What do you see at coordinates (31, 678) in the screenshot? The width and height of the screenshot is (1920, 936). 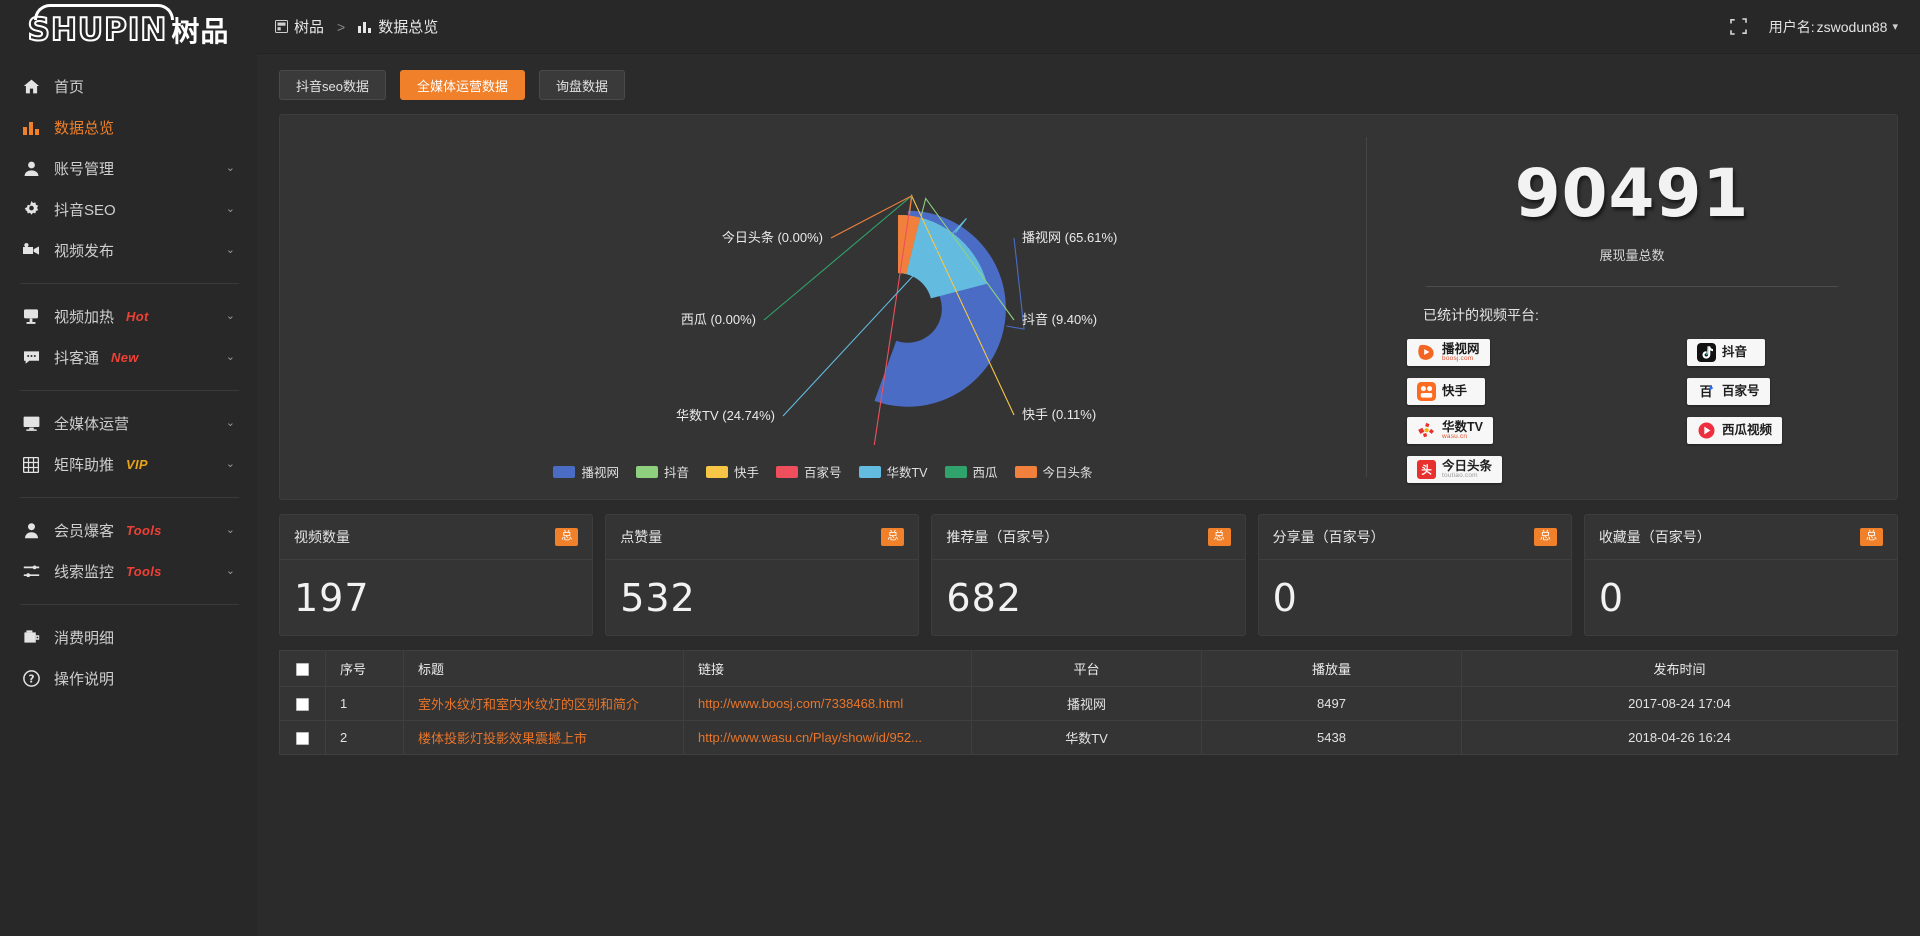 I see `question-icon: ?` at bounding box center [31, 678].